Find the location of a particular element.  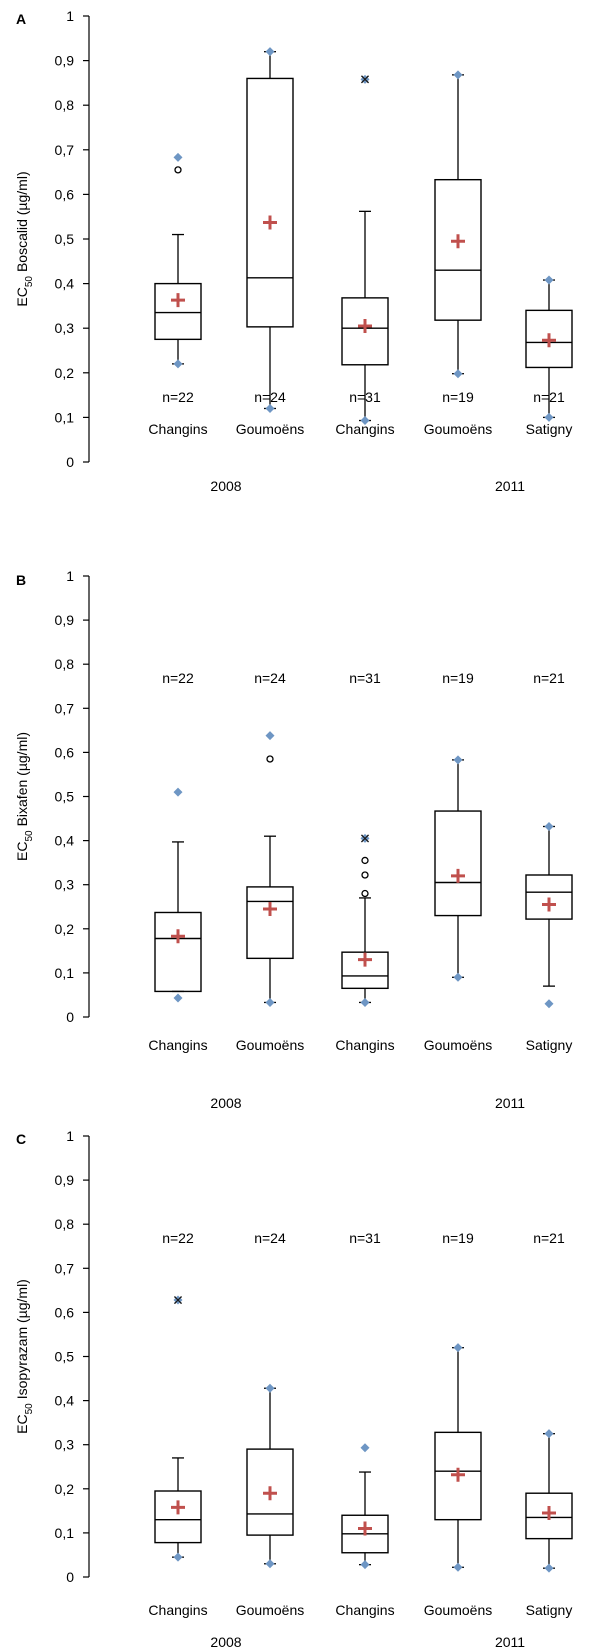

y-tick-label: 0,9 is located at coordinates (65, 61).